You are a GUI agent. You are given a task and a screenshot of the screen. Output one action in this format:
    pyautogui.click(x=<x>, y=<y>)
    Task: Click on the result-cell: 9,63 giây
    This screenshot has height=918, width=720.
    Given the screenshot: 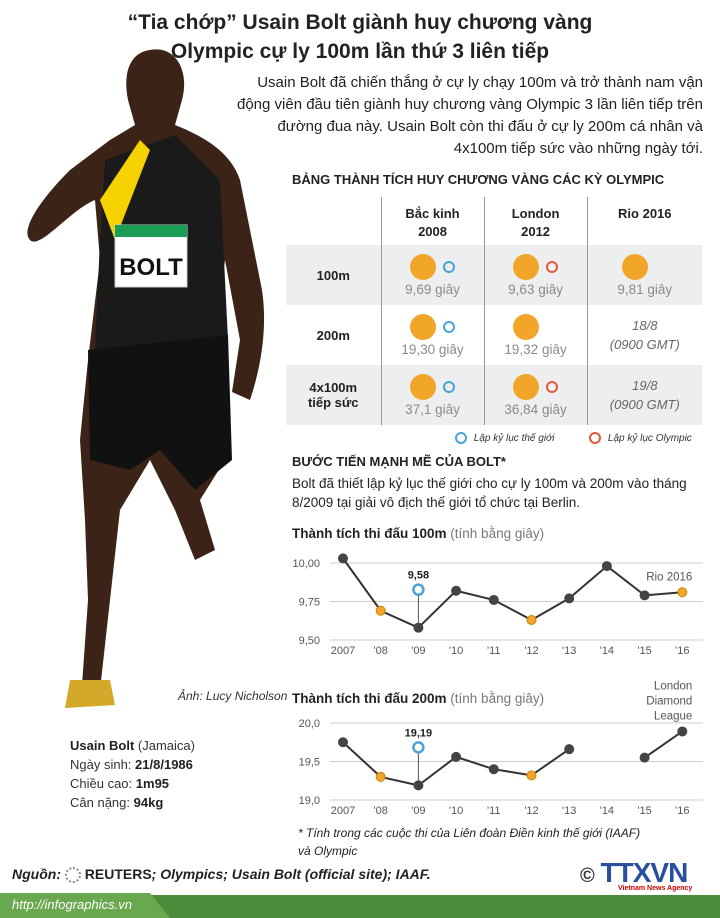 What is the action you would take?
    pyautogui.click(x=535, y=275)
    